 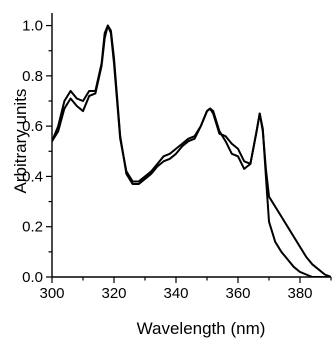 What do you see at coordinates (113, 293) in the screenshot?
I see `x-tick-label: 320` at bounding box center [113, 293].